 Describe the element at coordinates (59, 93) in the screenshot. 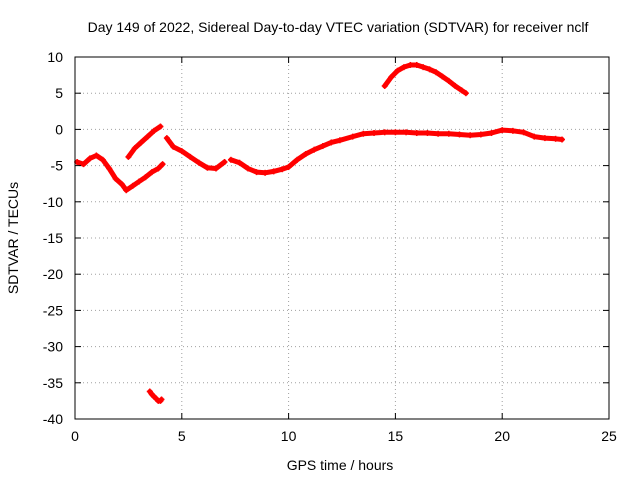

I see `y-tick-label: 5` at that location.